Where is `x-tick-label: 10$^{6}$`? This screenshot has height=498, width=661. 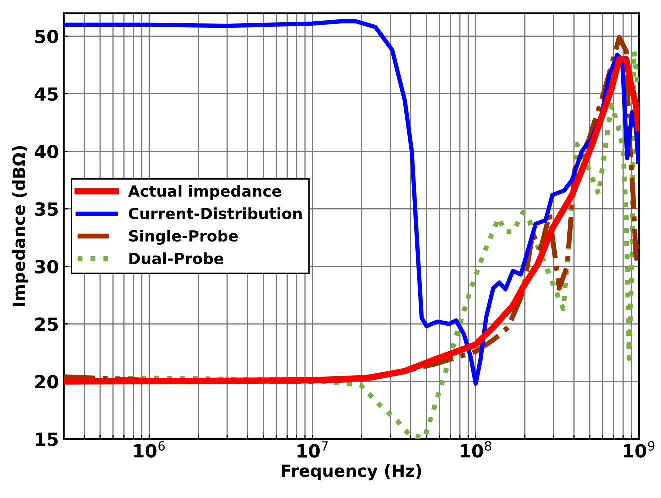 x-tick-label: 10$^{6}$ is located at coordinates (150, 449).